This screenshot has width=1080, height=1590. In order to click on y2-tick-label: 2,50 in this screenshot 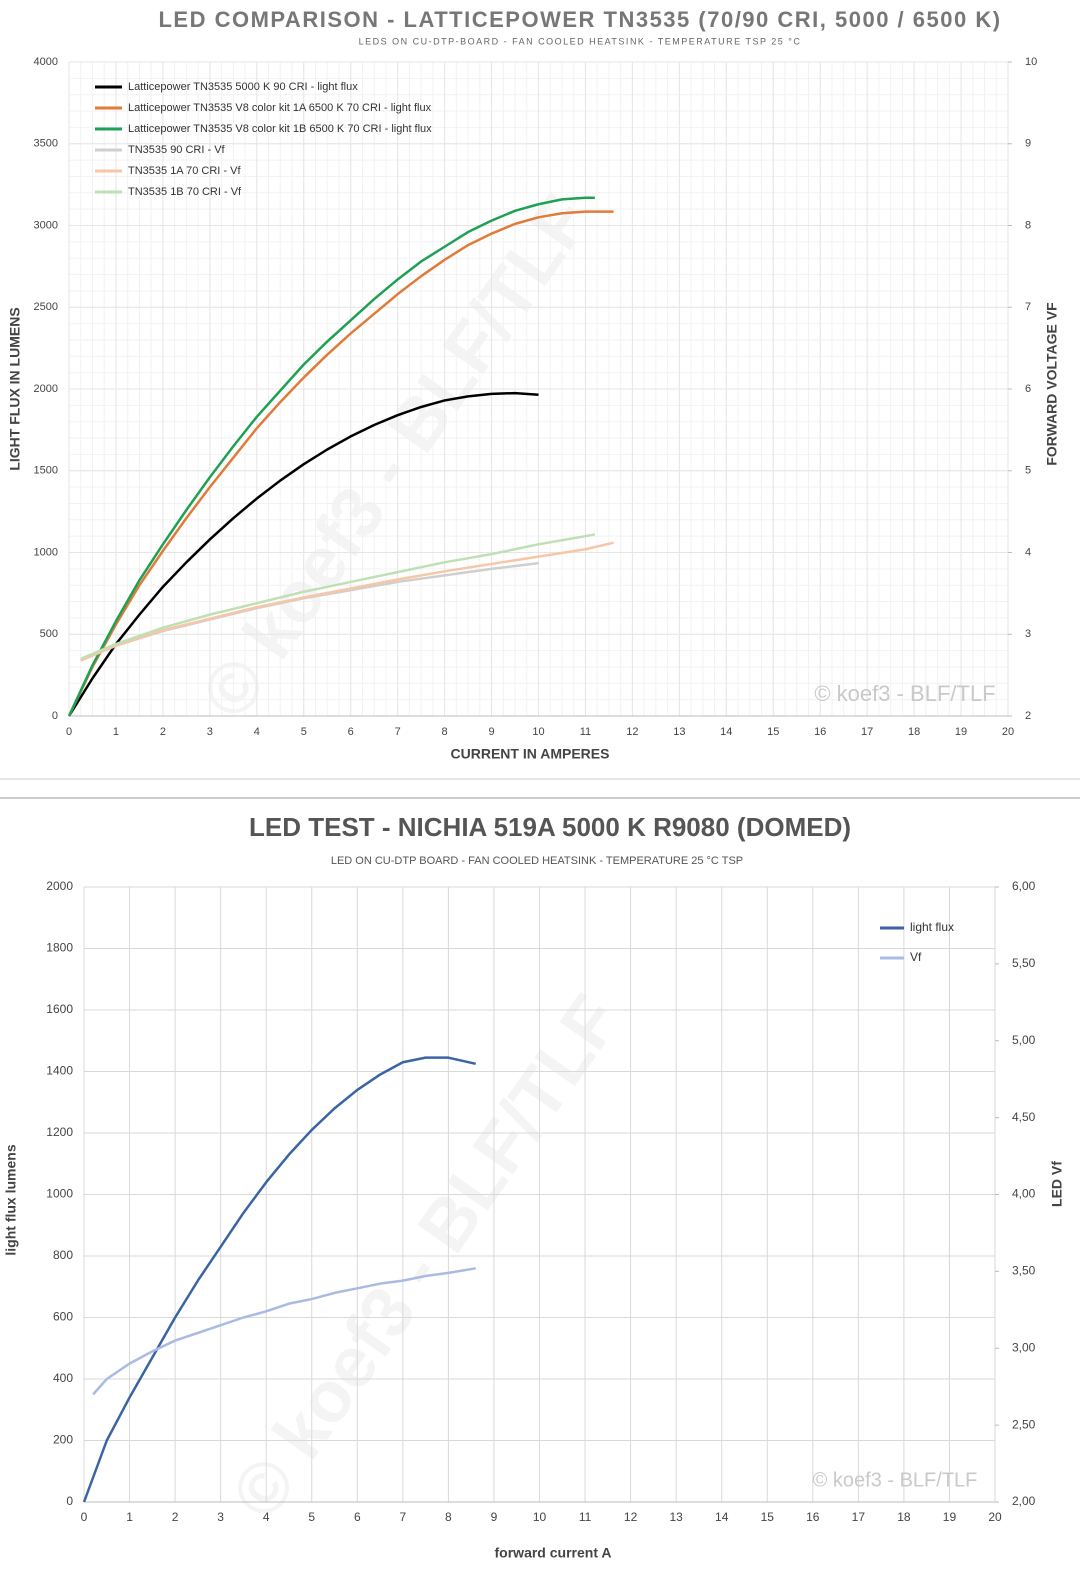, I will do `click(1024, 1424)`.